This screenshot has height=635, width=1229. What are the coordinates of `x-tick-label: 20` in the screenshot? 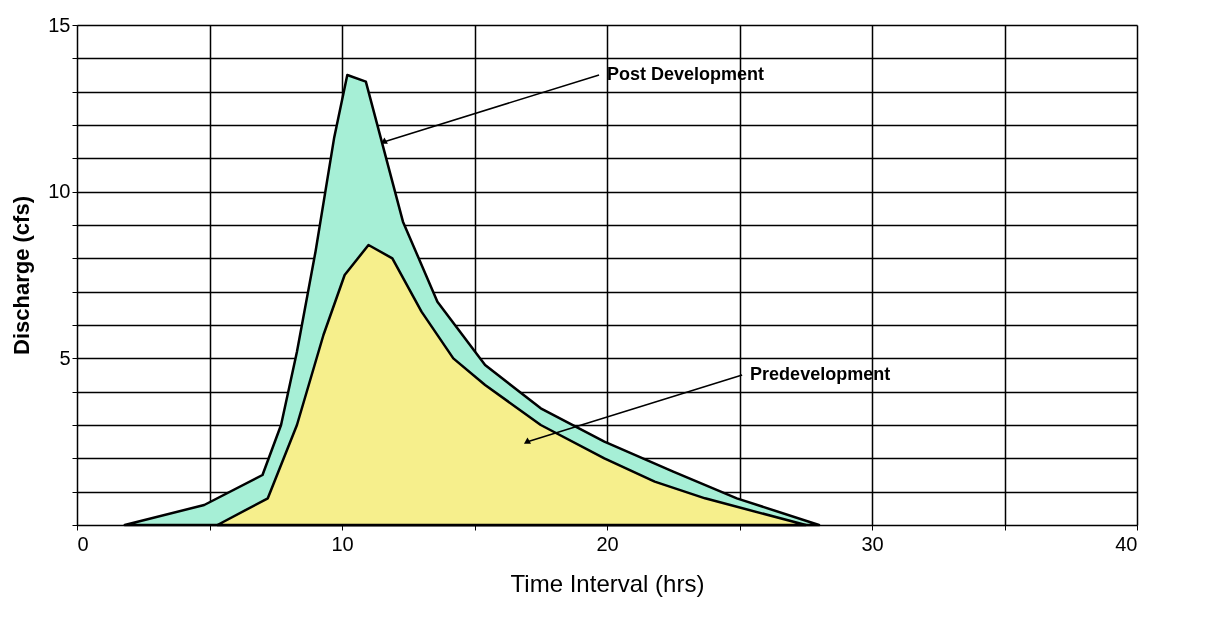 It's located at (607, 543).